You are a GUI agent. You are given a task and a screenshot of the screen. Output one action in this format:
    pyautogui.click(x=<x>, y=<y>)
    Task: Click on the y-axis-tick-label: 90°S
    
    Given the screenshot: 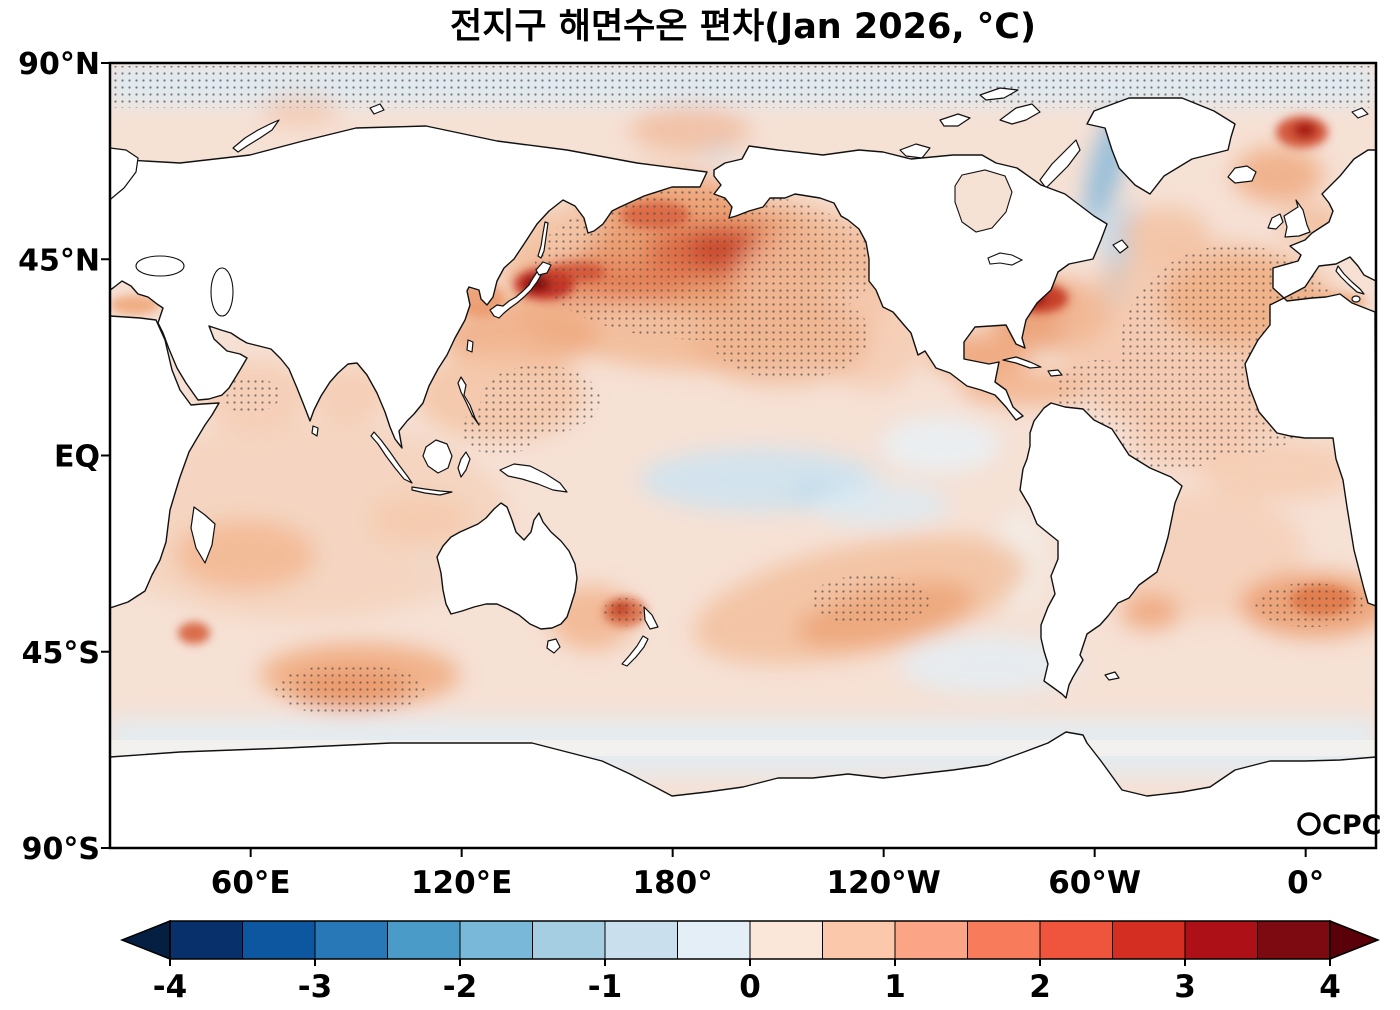 What is the action you would take?
    pyautogui.click(x=61, y=849)
    